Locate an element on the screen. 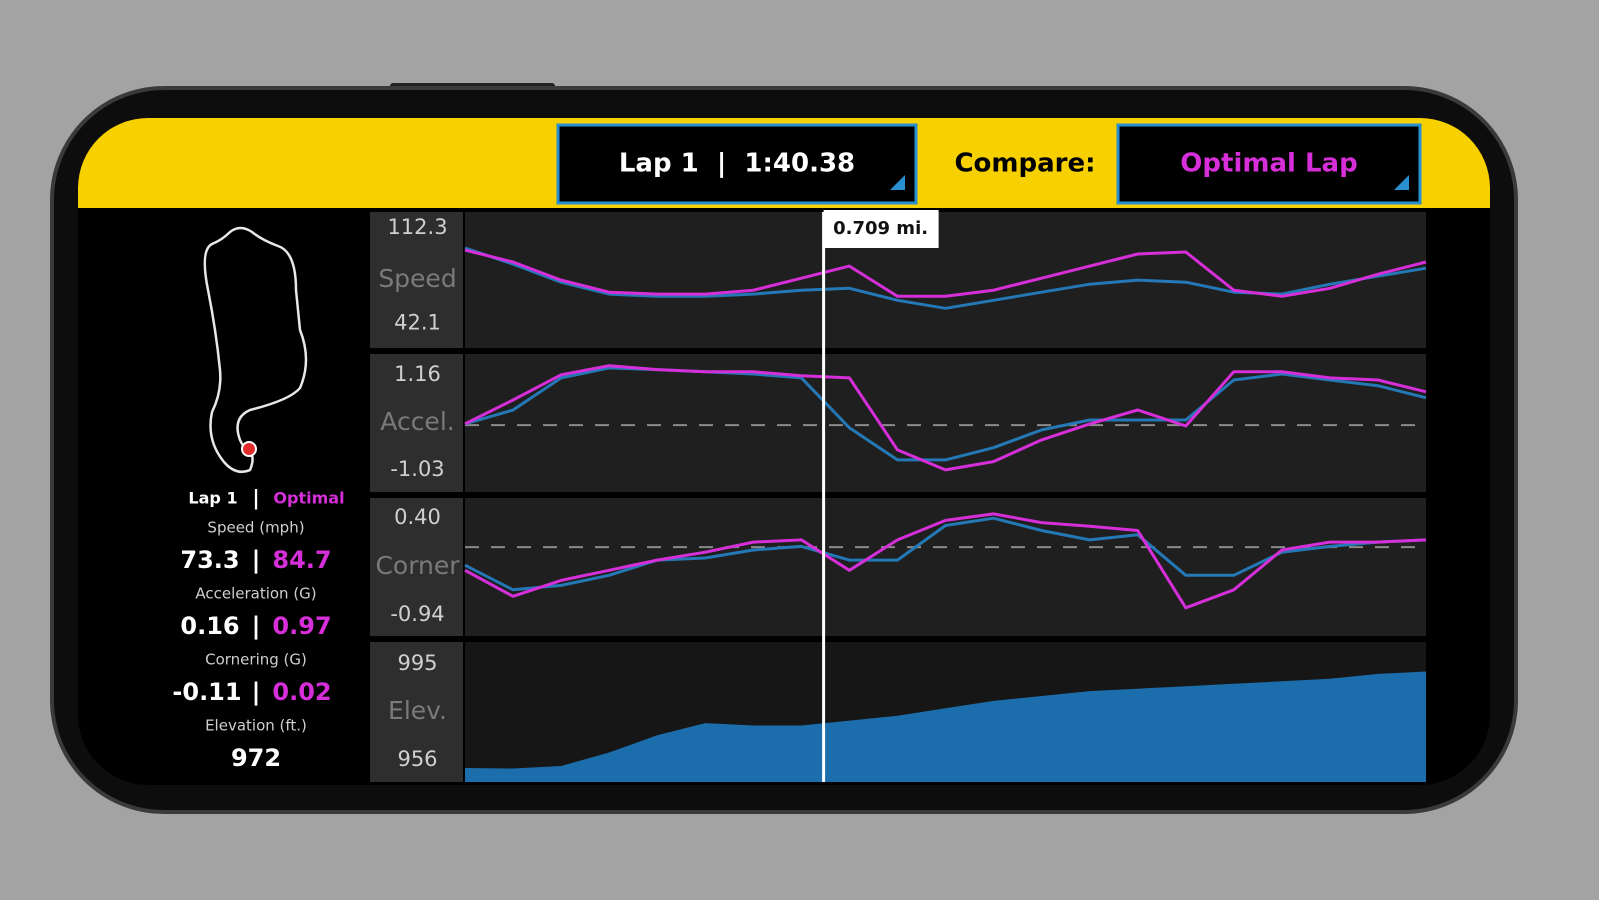 The width and height of the screenshot is (1599, 900). lap-select-text: Lap 1 | 1:40.38 is located at coordinates (737, 164).